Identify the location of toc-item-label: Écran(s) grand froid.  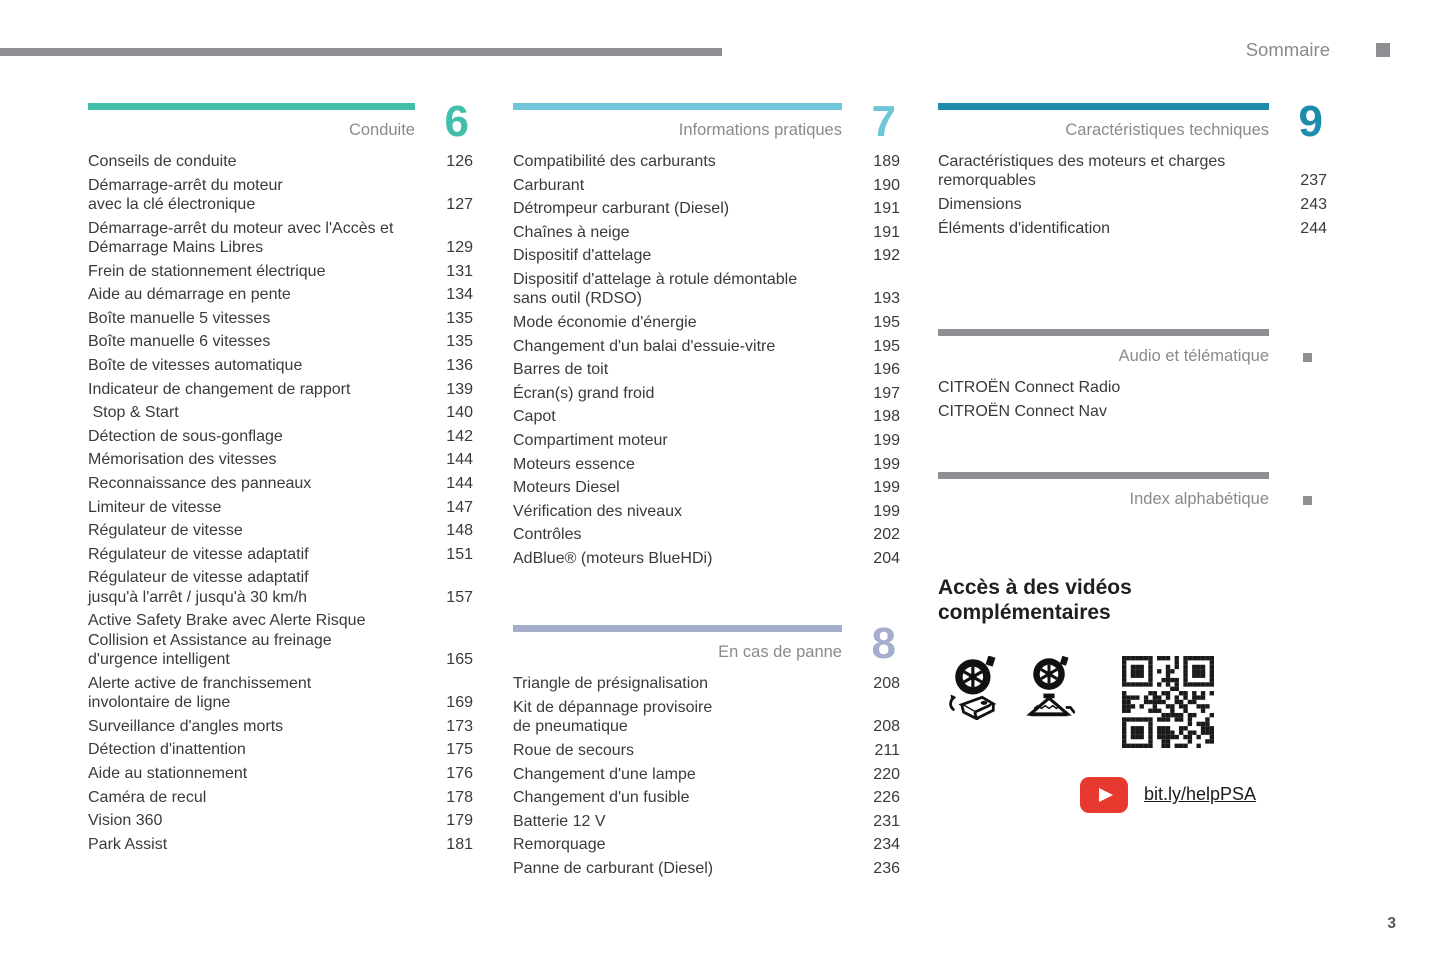
(584, 393).